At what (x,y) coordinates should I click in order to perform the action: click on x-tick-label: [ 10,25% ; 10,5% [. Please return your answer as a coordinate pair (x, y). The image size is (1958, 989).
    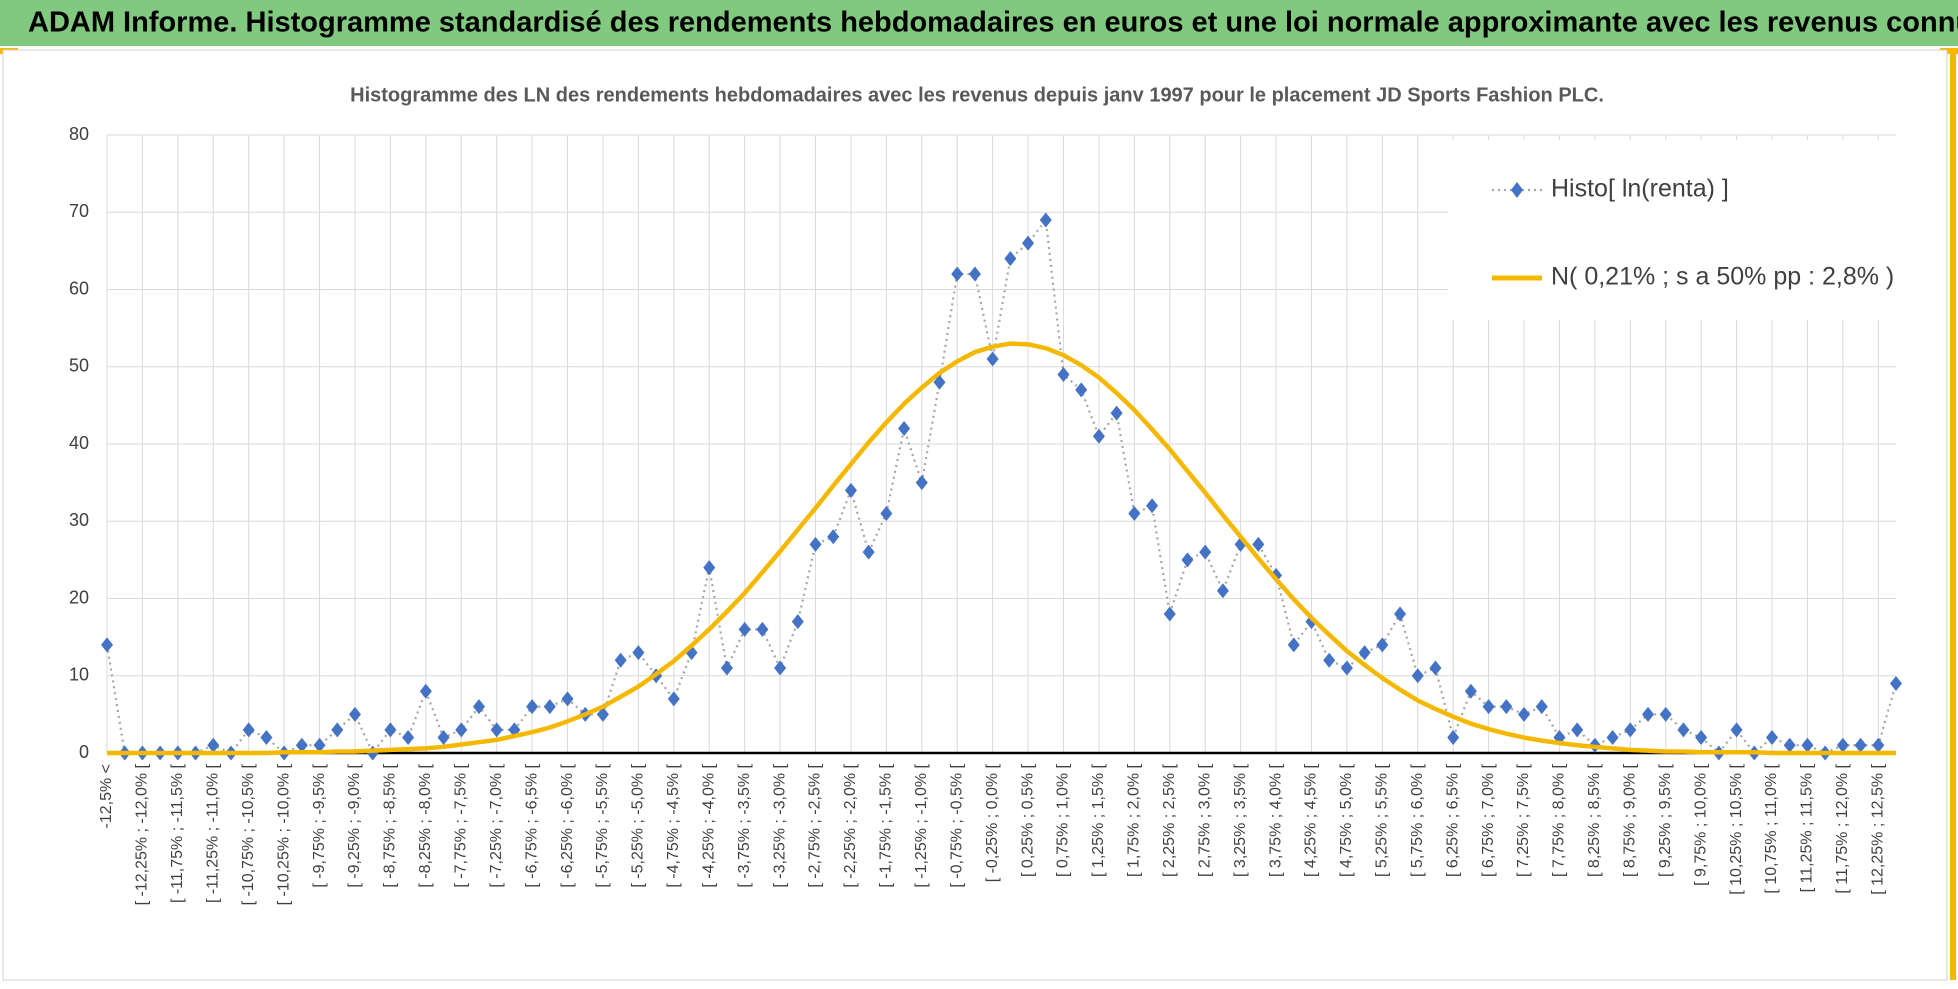
    Looking at the image, I should click on (1736, 828).